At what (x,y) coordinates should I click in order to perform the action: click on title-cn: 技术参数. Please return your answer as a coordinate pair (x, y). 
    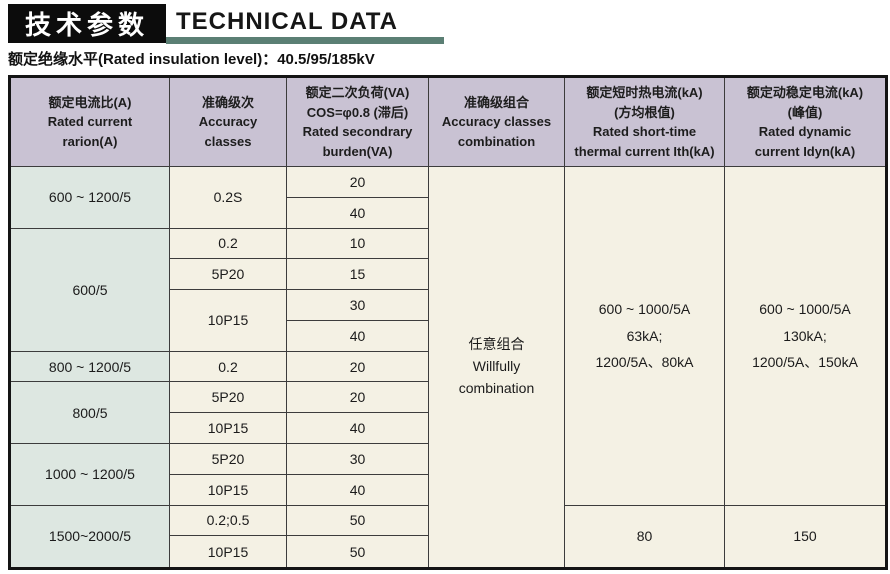
    Looking at the image, I should click on (86, 25).